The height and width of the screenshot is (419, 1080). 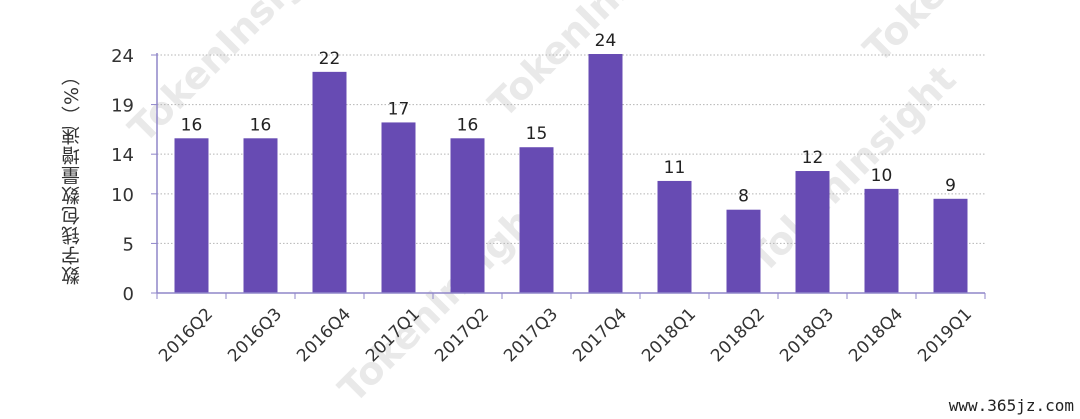 What do you see at coordinates (675, 168) in the screenshot?
I see `data-label: 11` at bounding box center [675, 168].